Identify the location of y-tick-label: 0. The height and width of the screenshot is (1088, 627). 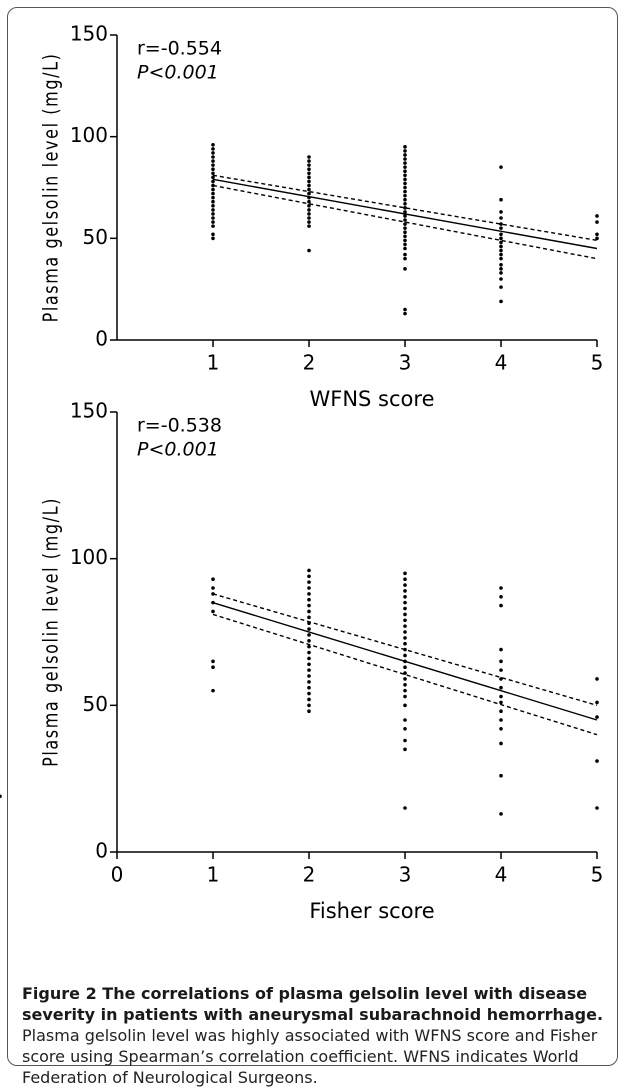
(101, 339).